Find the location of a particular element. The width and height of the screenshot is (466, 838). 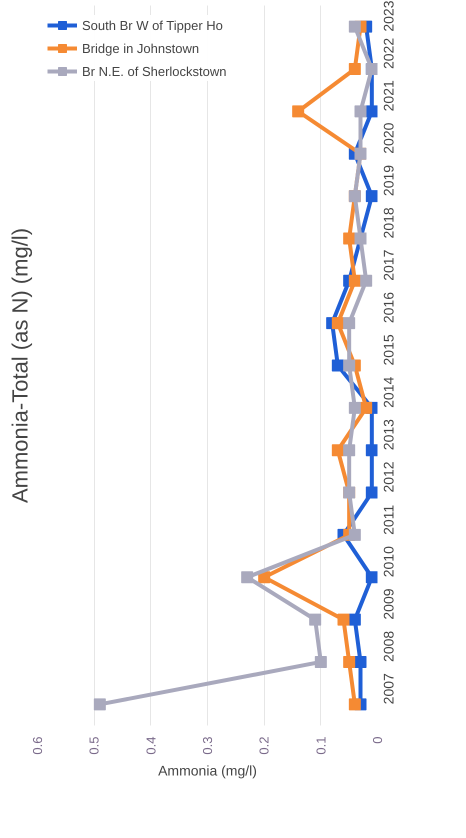

y-tick-label: 2023 is located at coordinates (388, 16).